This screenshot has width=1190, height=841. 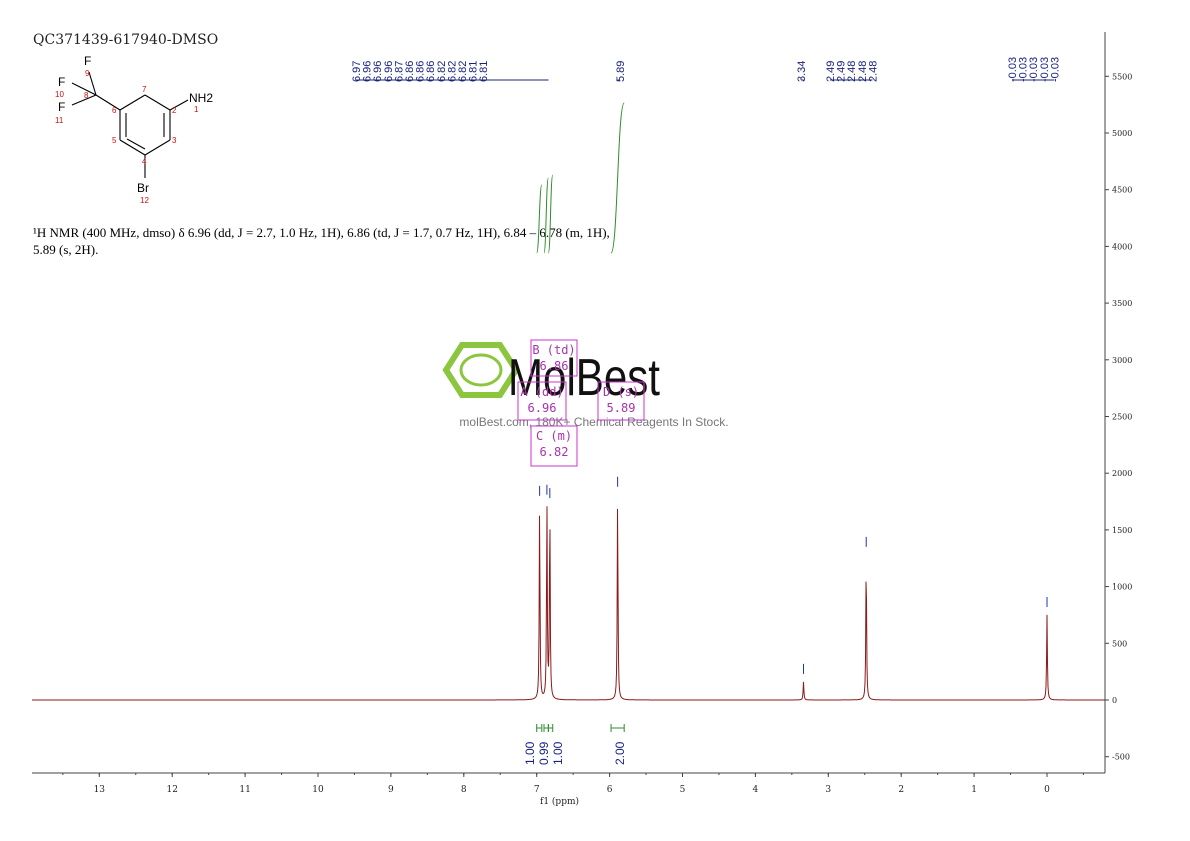 What do you see at coordinates (126, 40) in the screenshot?
I see `sample-id: QC371439-617940-DMSO` at bounding box center [126, 40].